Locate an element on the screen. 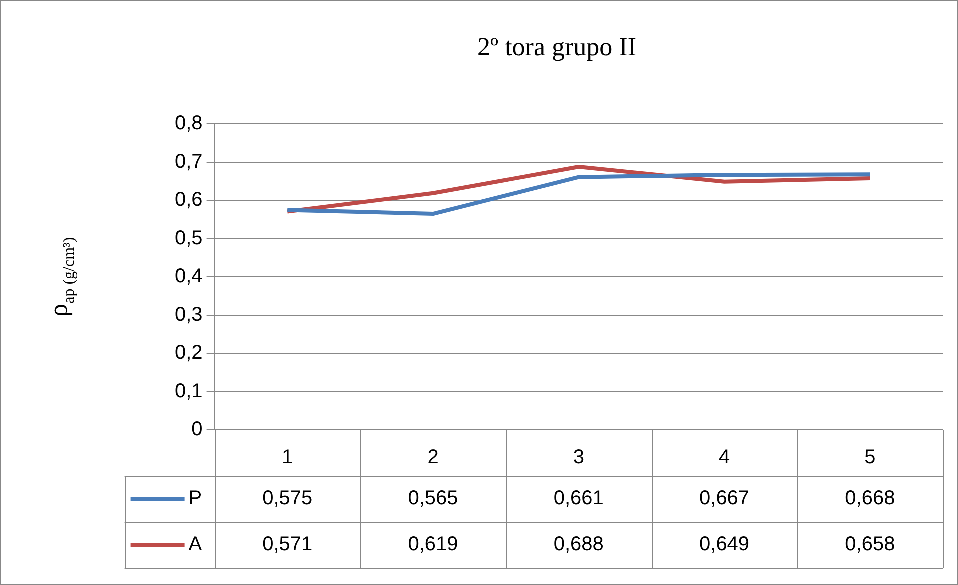 The width and height of the screenshot is (958, 585). y-tick-label: 0,3 is located at coordinates (188, 315).